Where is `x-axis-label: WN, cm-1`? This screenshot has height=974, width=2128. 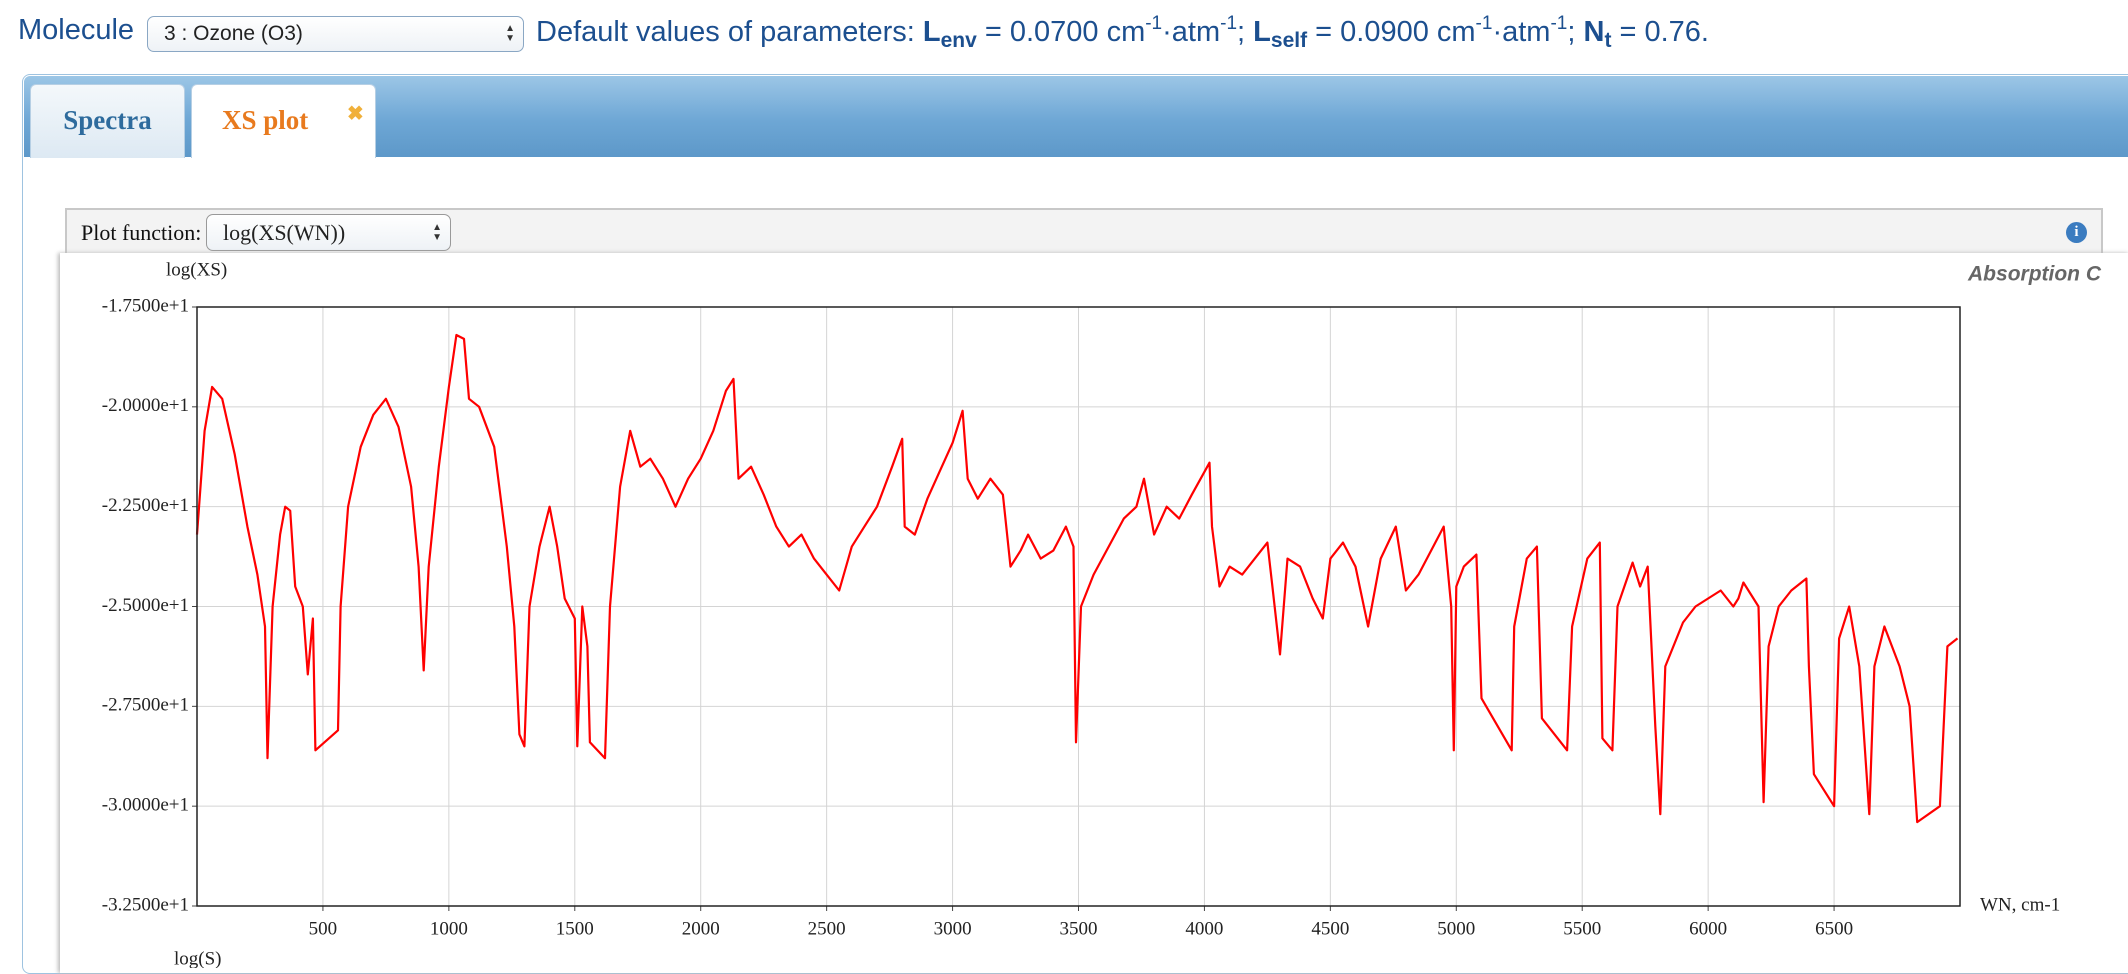 x-axis-label: WN, cm-1 is located at coordinates (2020, 904).